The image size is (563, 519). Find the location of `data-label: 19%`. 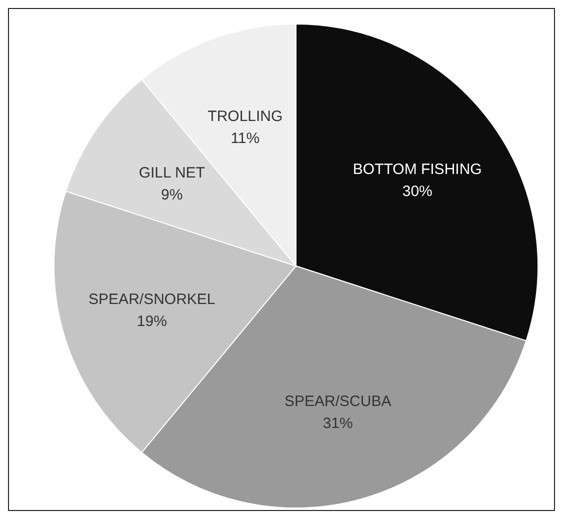

data-label: 19% is located at coordinates (151, 321).